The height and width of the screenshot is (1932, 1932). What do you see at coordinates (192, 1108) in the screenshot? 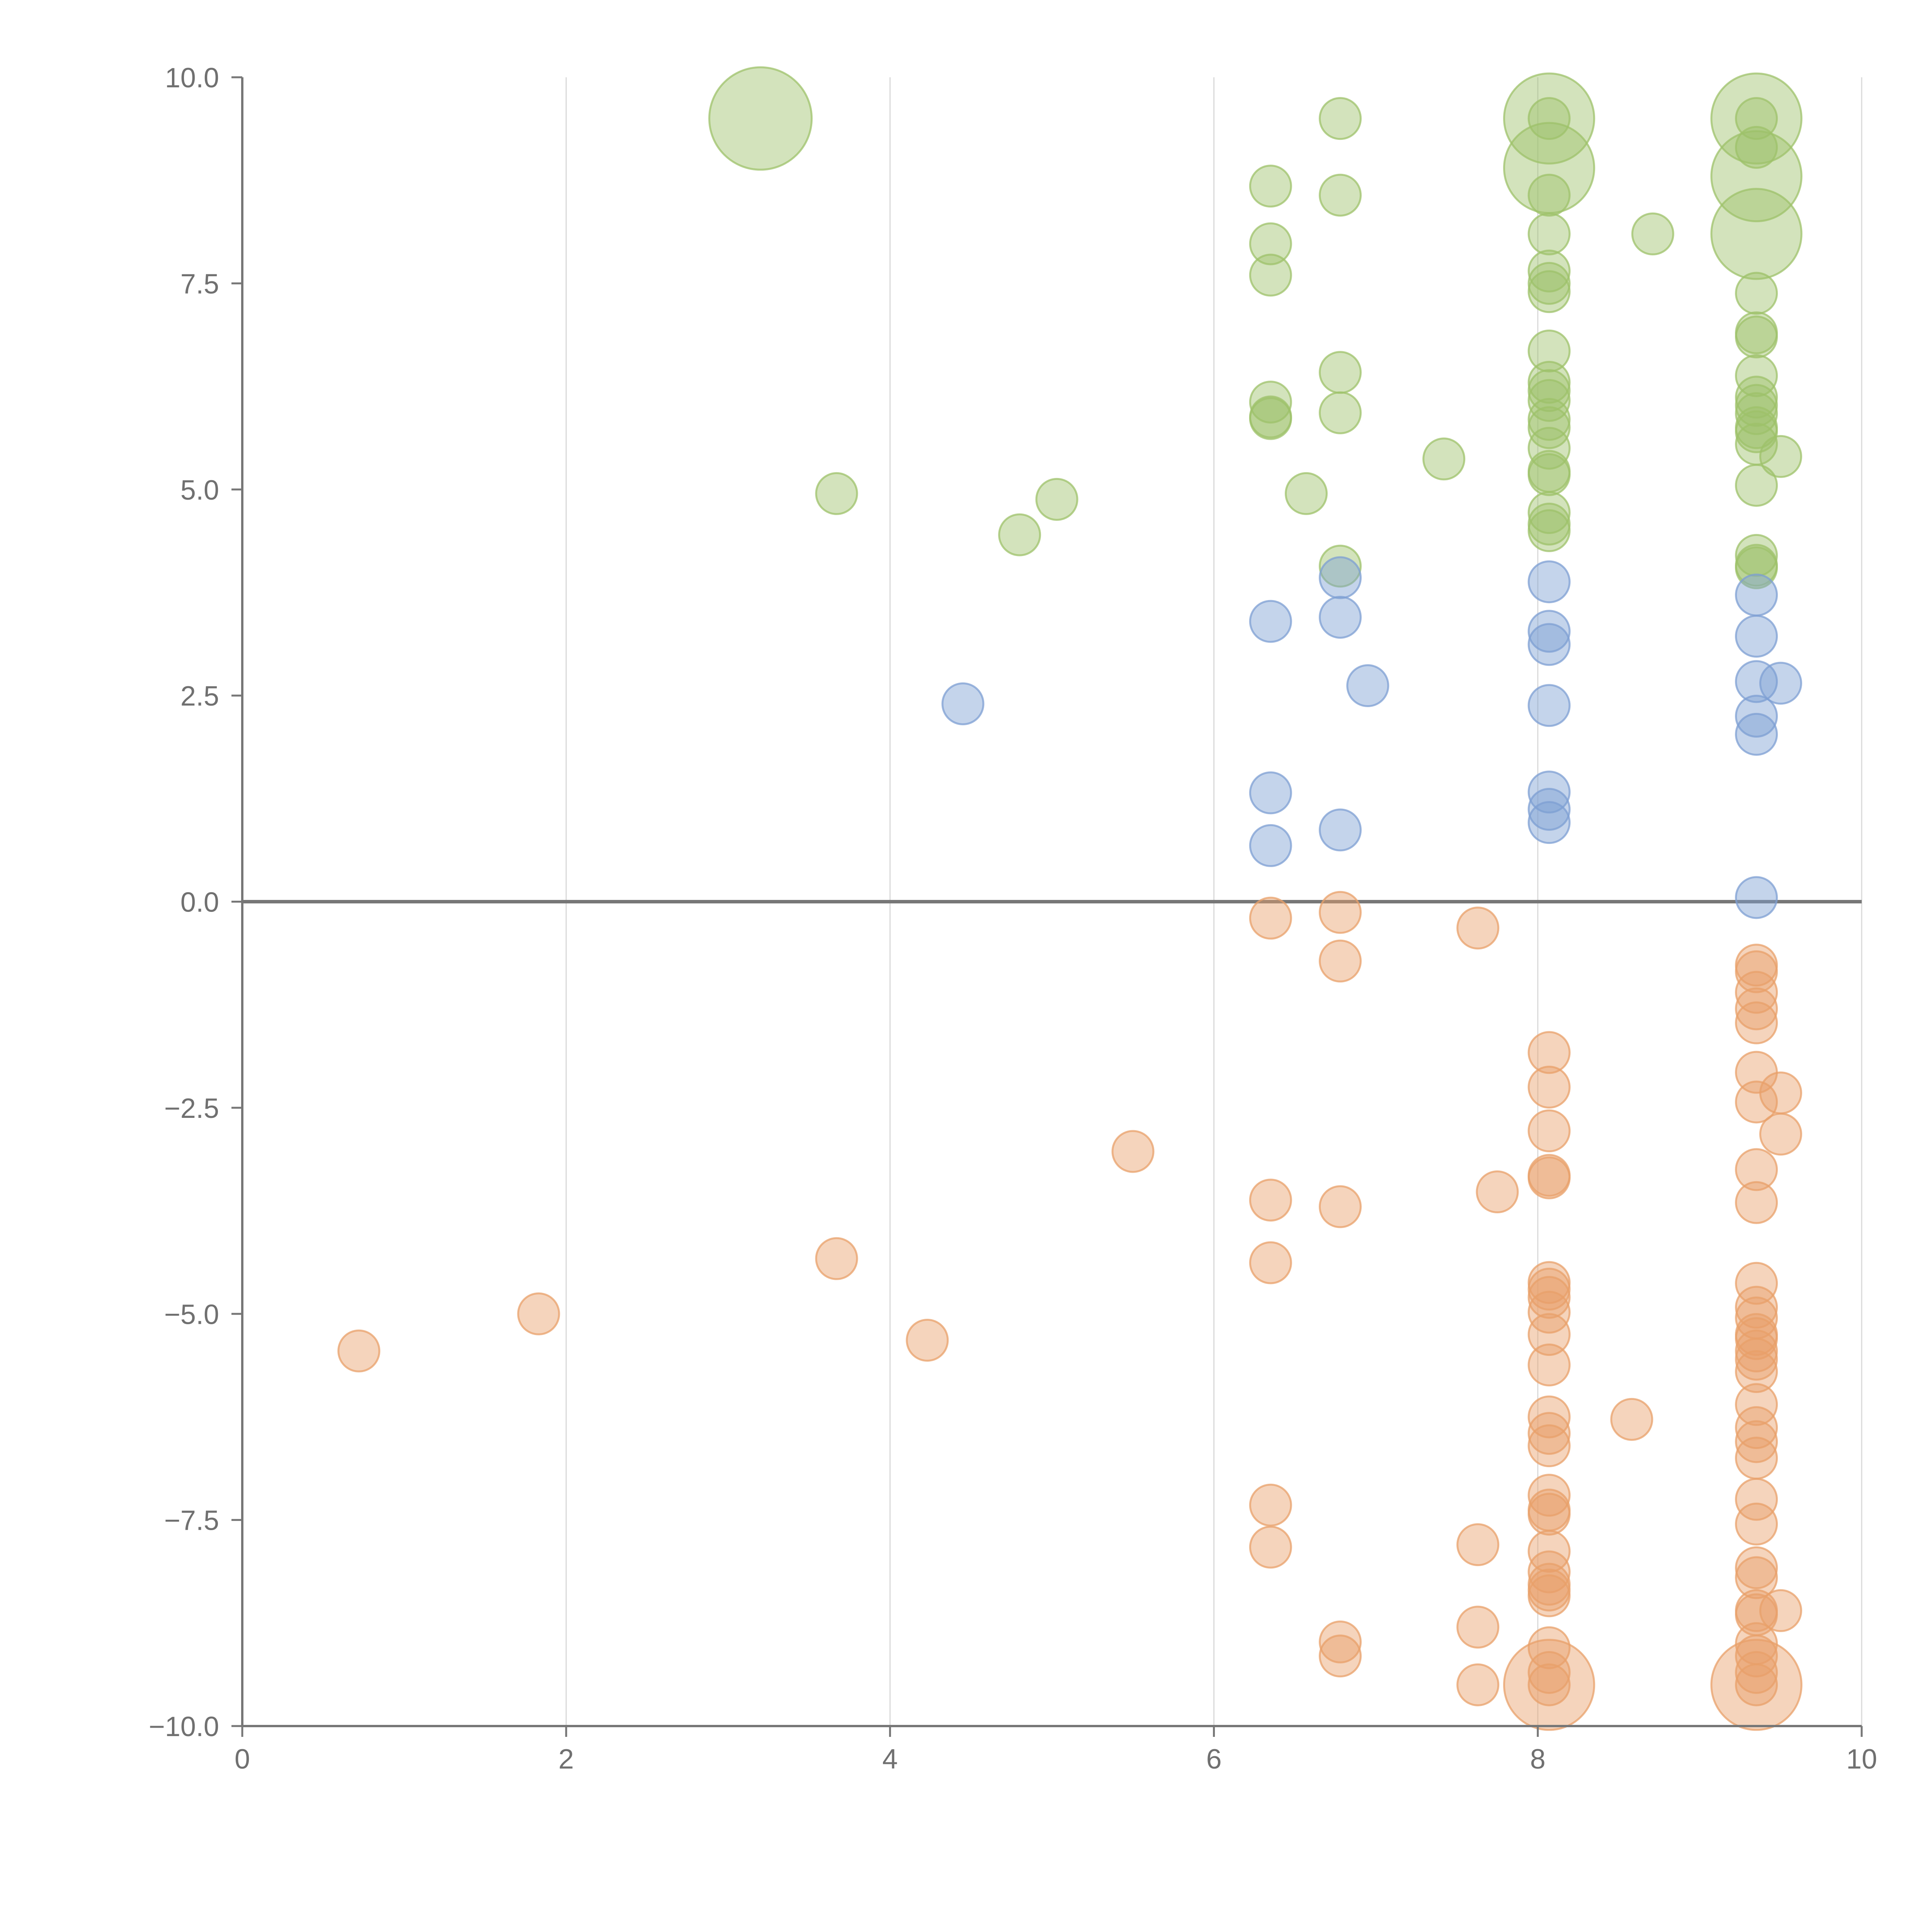
I see `y-tick-label-5: −2.5` at bounding box center [192, 1108].